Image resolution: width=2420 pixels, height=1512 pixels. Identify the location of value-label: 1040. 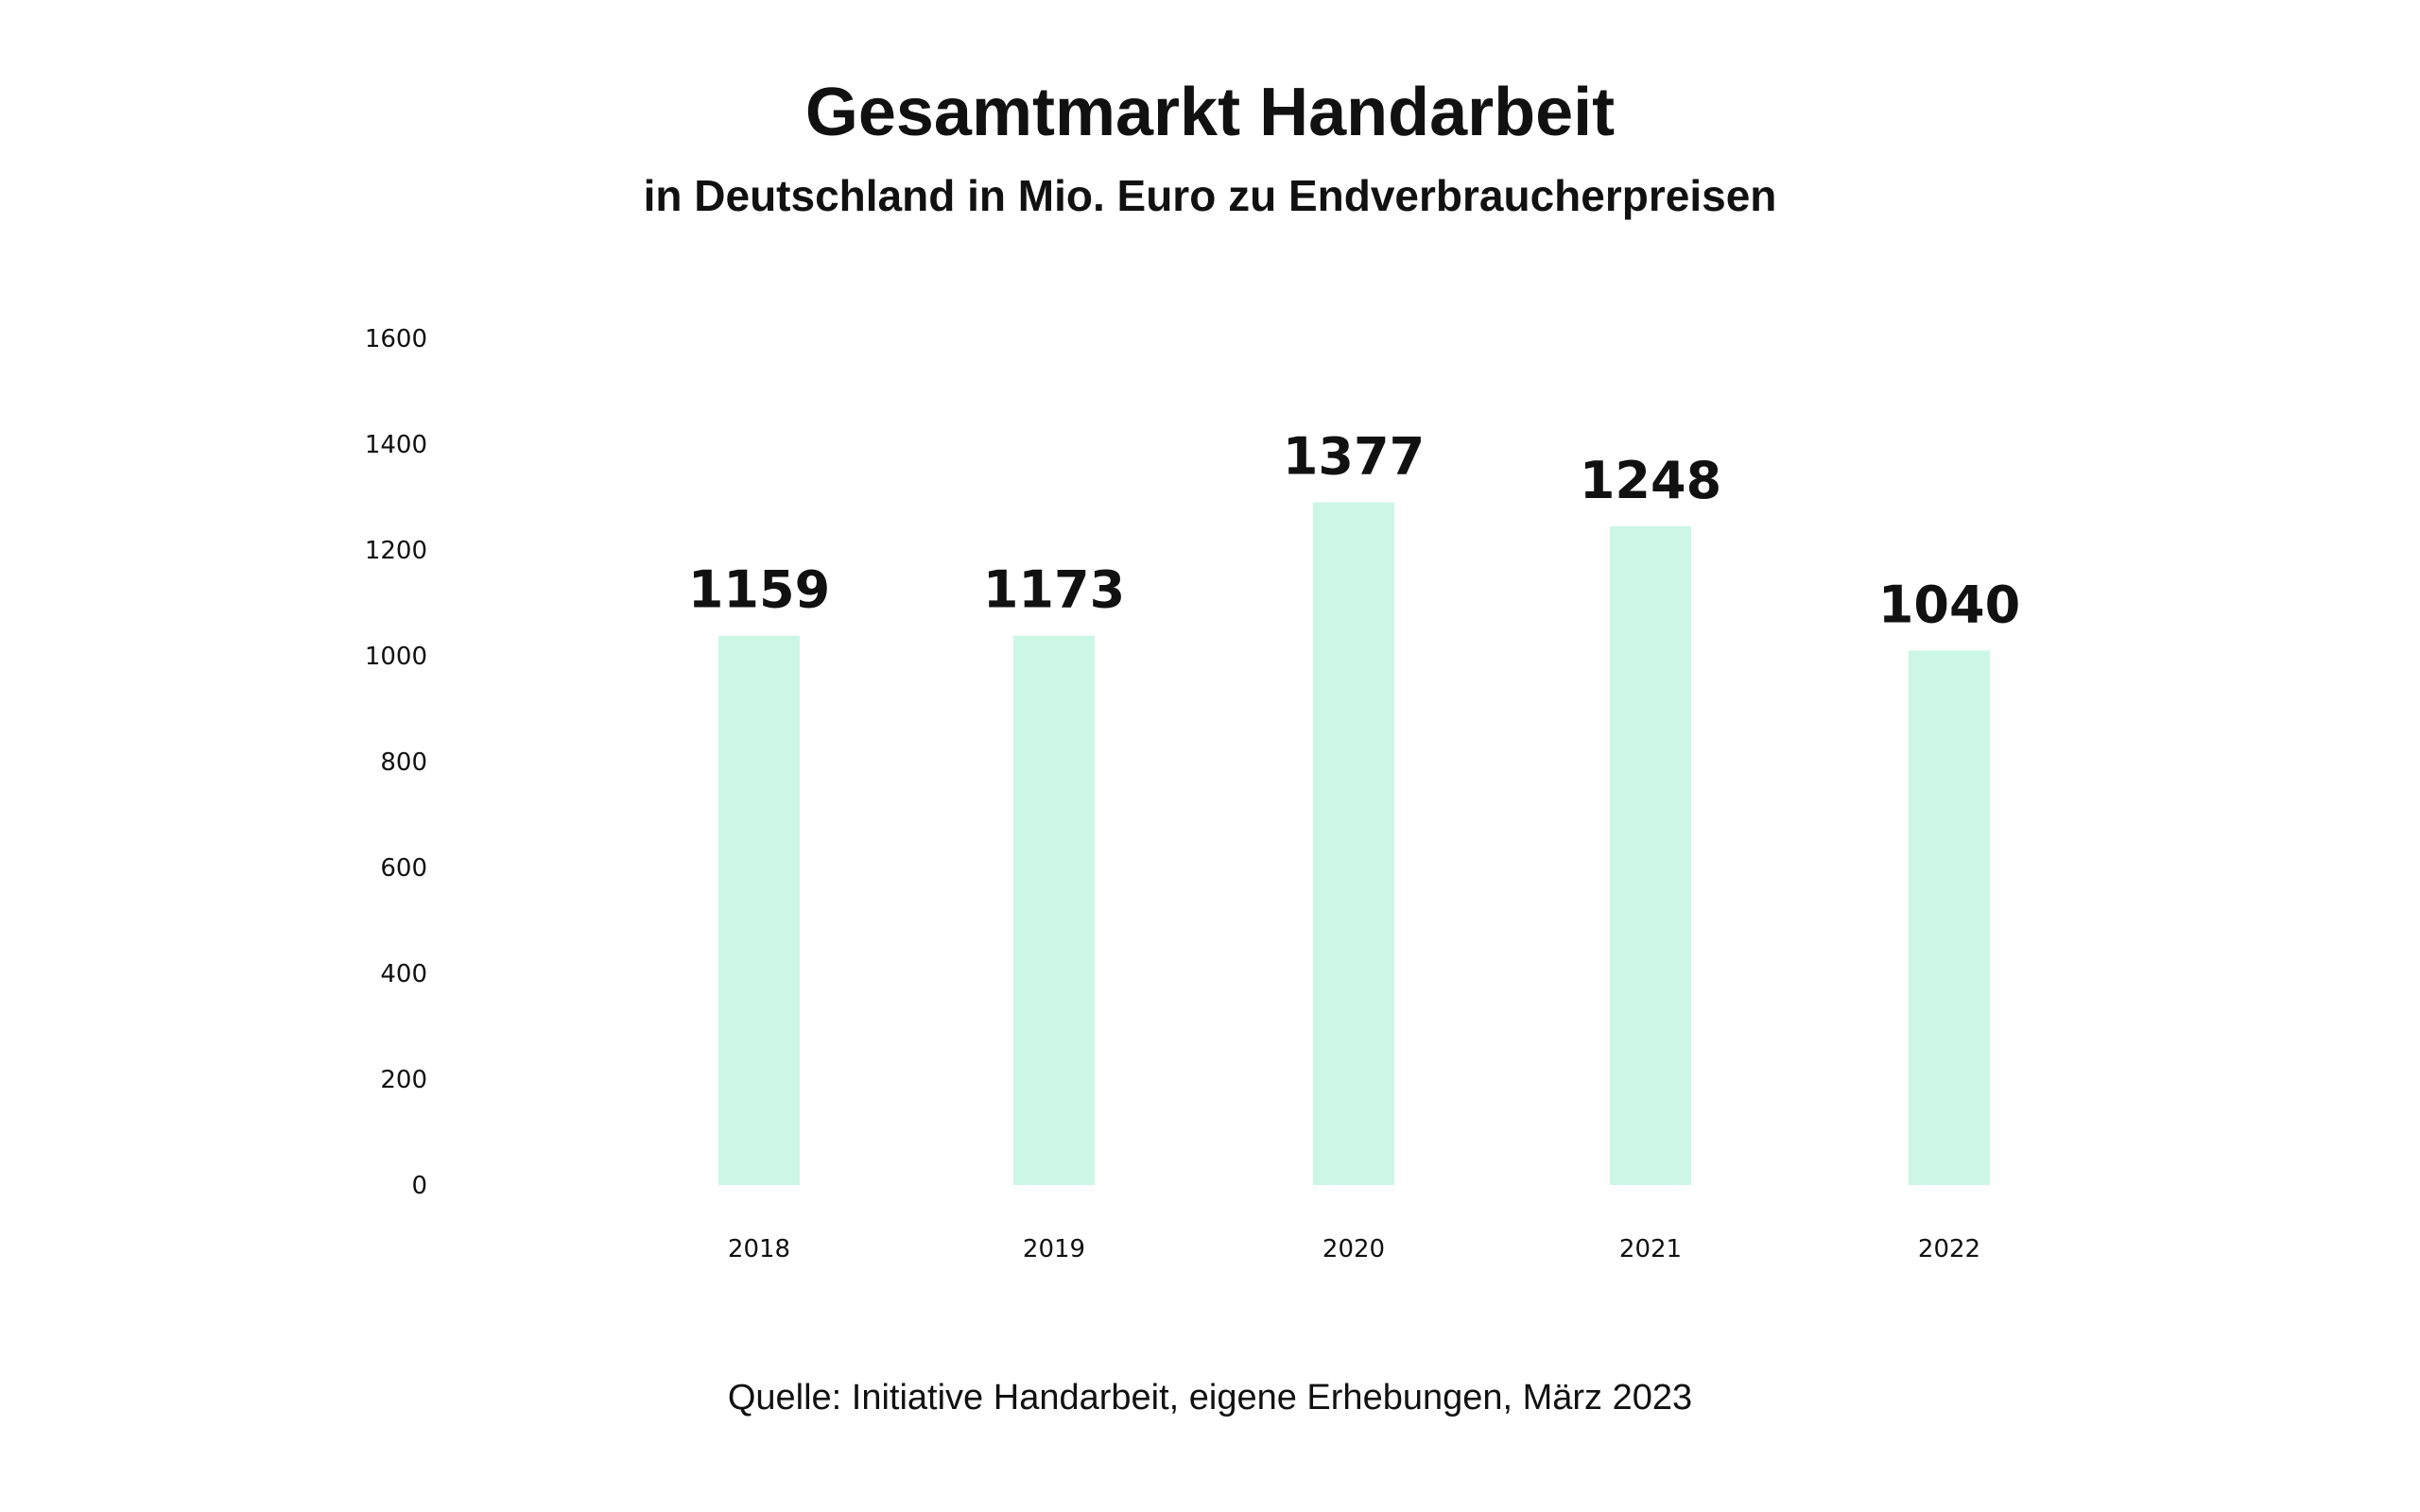
(1949, 604).